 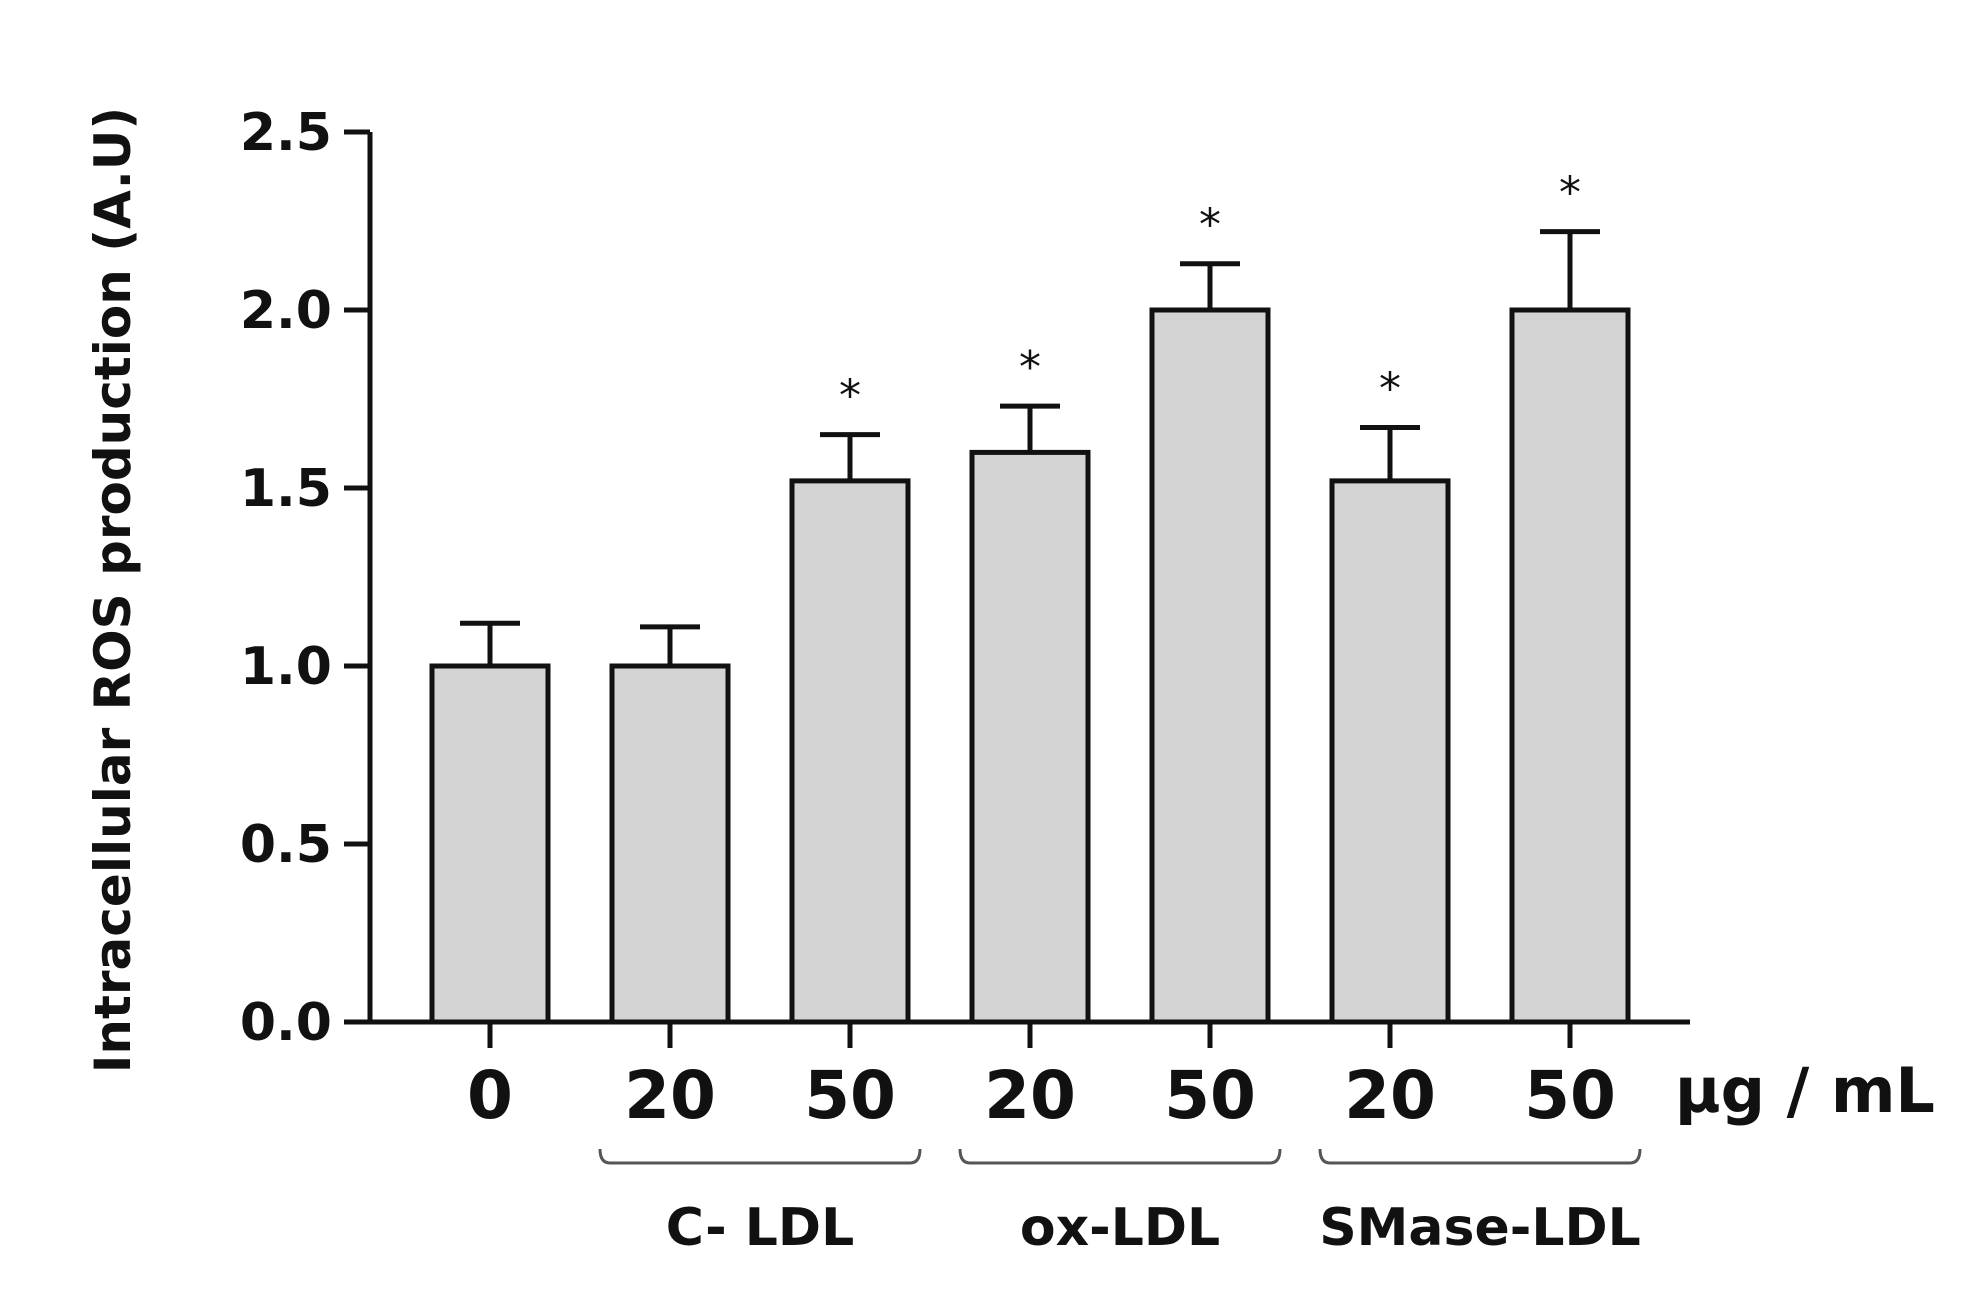 What do you see at coordinates (1030, 1095) in the screenshot?
I see `x-tick-label-3: 20` at bounding box center [1030, 1095].